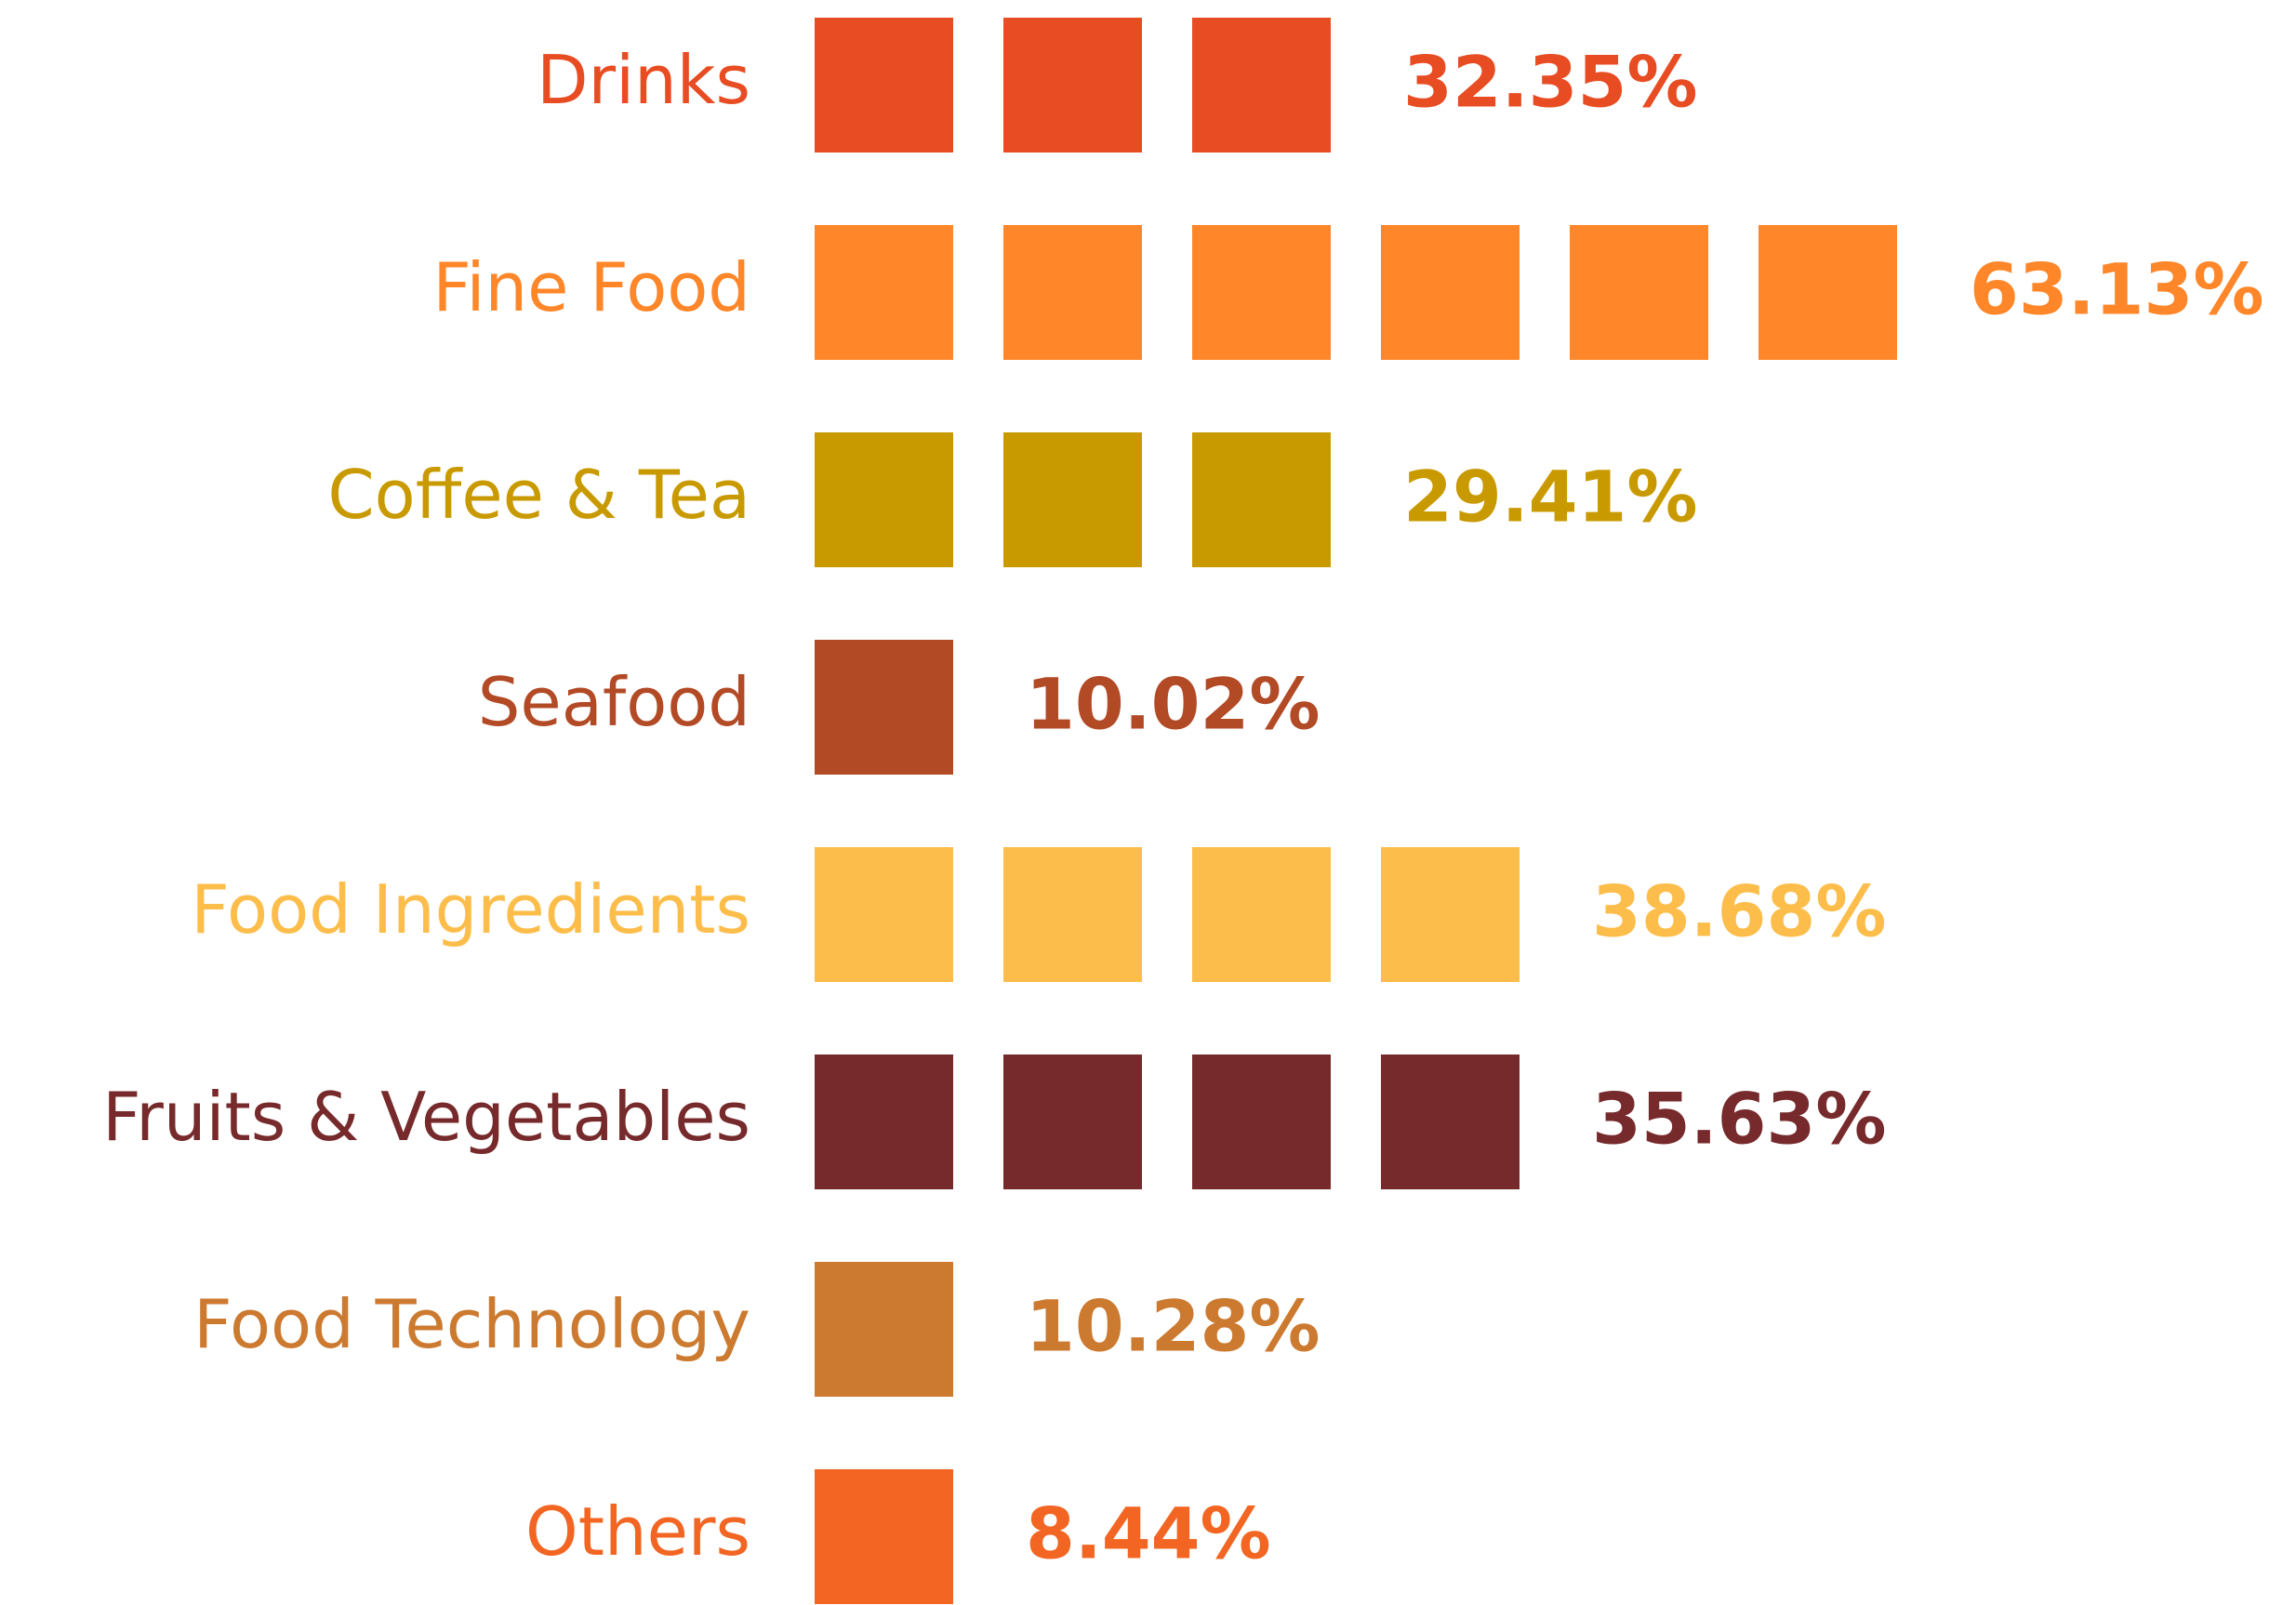 Image resolution: width=2296 pixels, height=1605 pixels. I want to click on value-label: 38.68%, so click(1739, 910).